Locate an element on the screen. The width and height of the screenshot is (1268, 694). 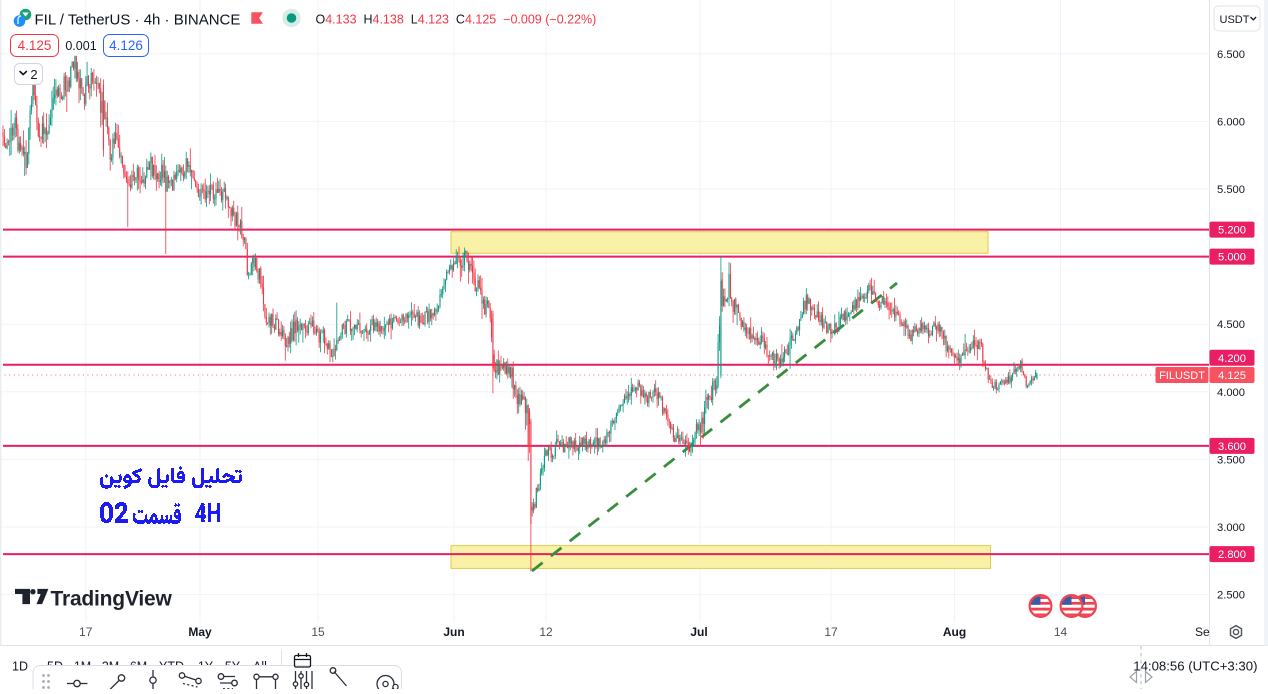
svg-text: 5.200 is located at coordinates (1232, 231).